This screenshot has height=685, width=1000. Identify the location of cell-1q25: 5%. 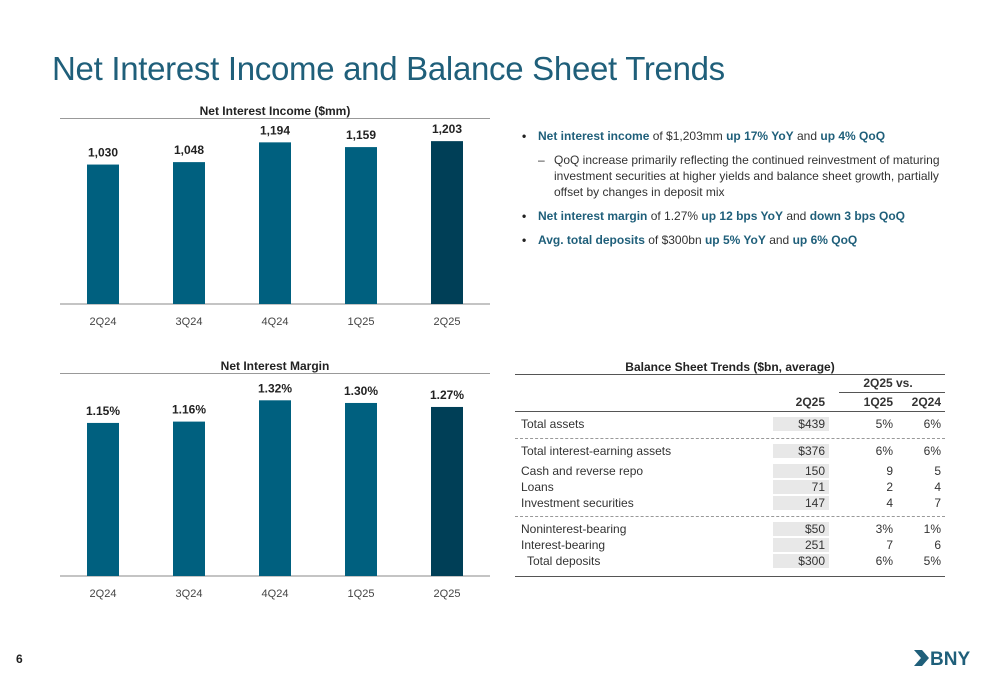
(884, 424).